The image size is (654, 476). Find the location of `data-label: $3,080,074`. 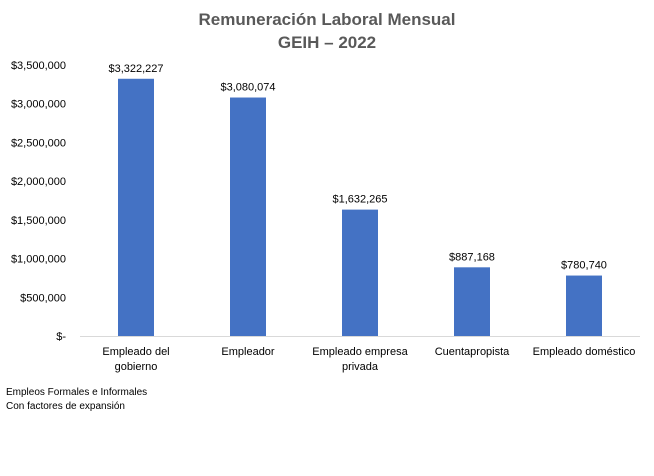

data-label: $3,080,074 is located at coordinates (247, 88).